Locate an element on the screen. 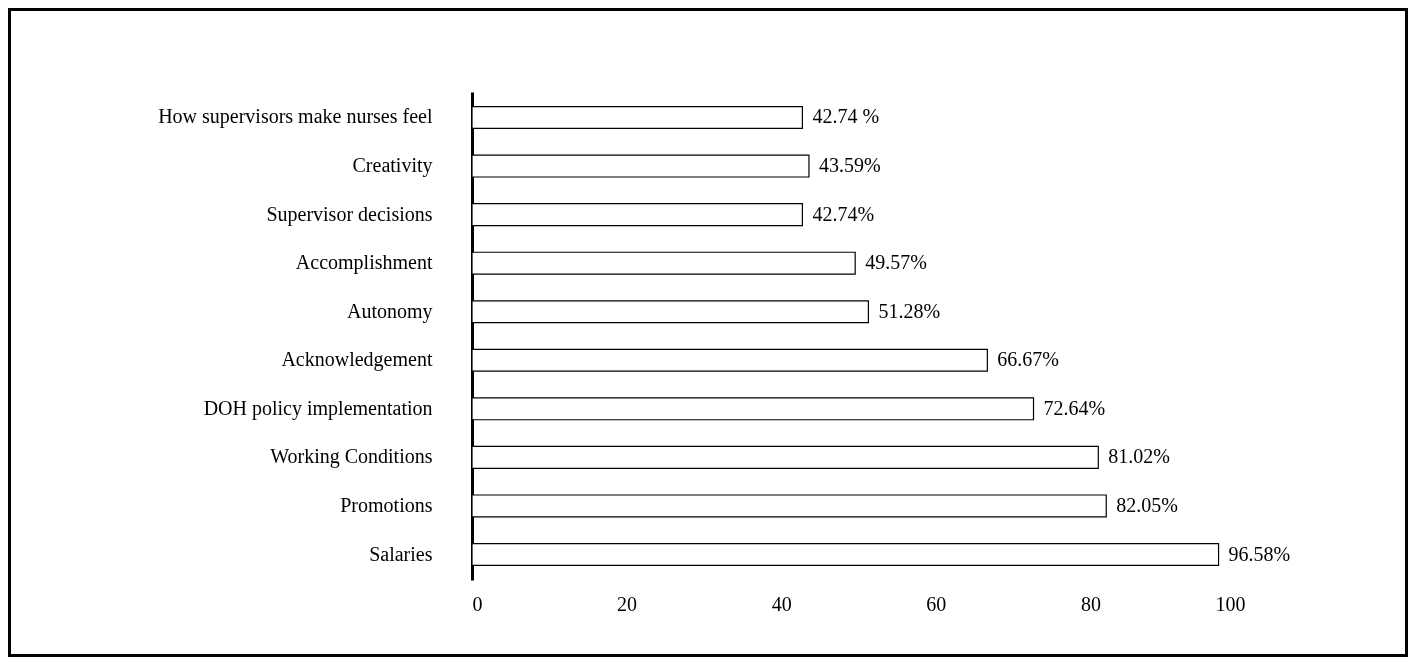  x-tick-label: 0 is located at coordinates (477, 603).